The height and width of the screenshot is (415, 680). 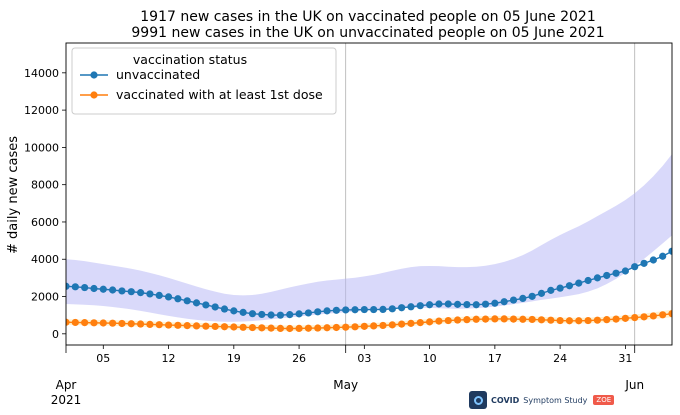 What do you see at coordinates (625, 358) in the screenshot?
I see `x-tick-label: 31` at bounding box center [625, 358].